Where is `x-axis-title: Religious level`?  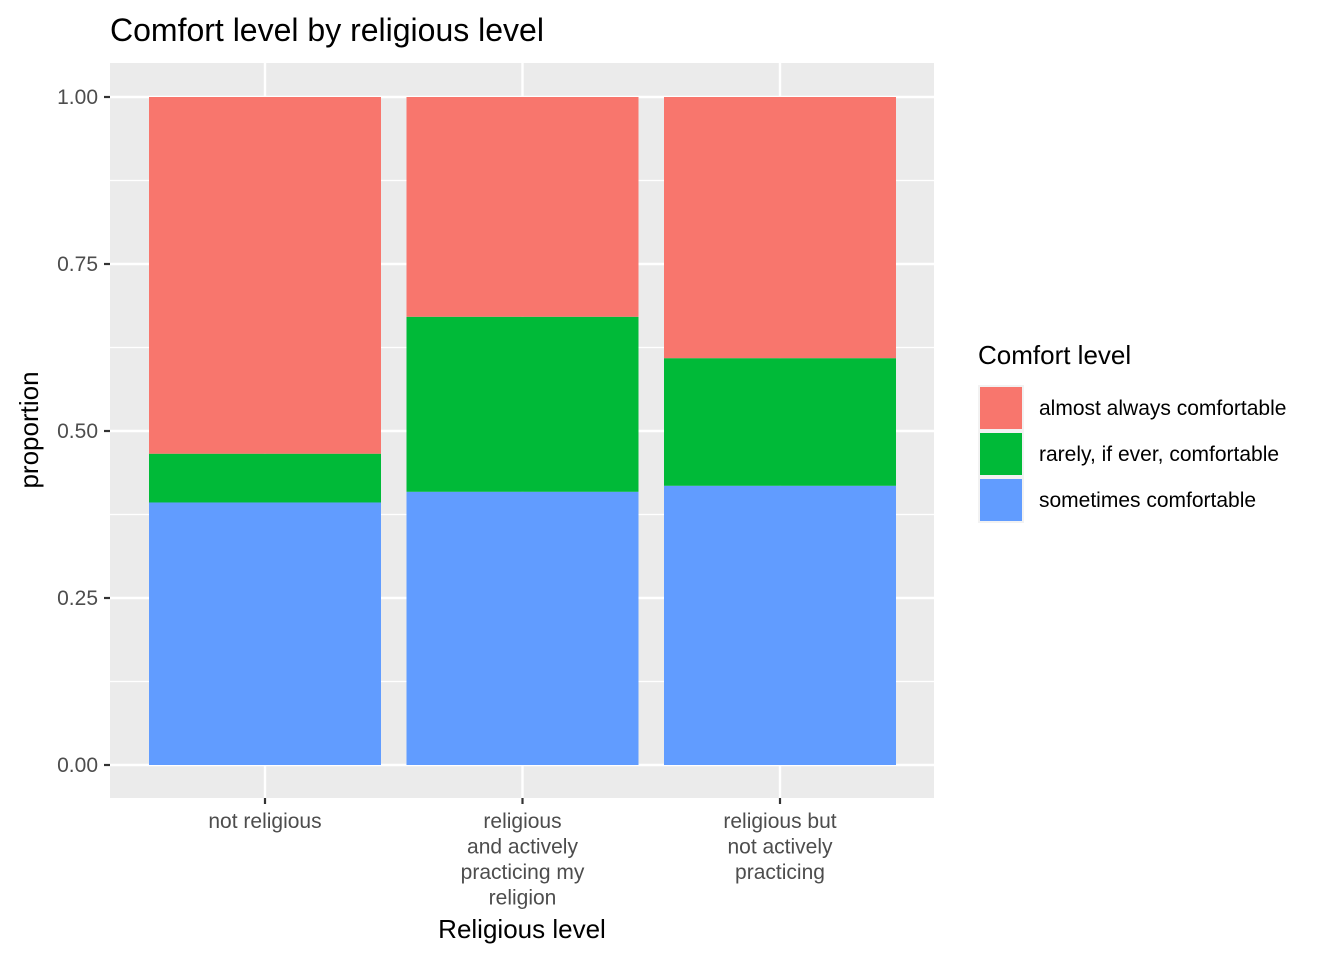
x-axis-title: Religious level is located at coordinates (522, 929).